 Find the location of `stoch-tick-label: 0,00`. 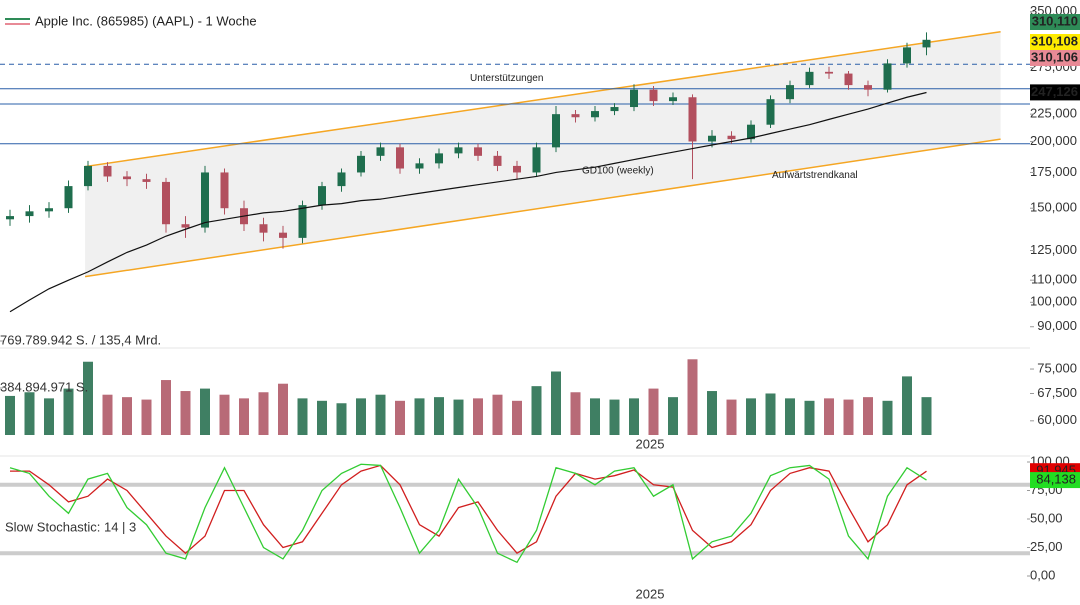

stoch-tick-label: 0,00 is located at coordinates (1042, 574).